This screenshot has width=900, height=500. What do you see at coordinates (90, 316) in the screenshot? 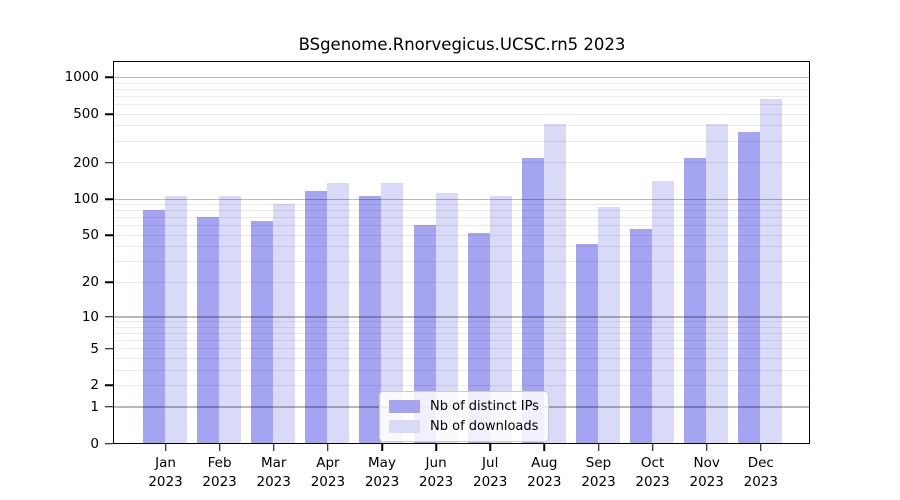
I see `y-tick-label-10: 10` at bounding box center [90, 316].